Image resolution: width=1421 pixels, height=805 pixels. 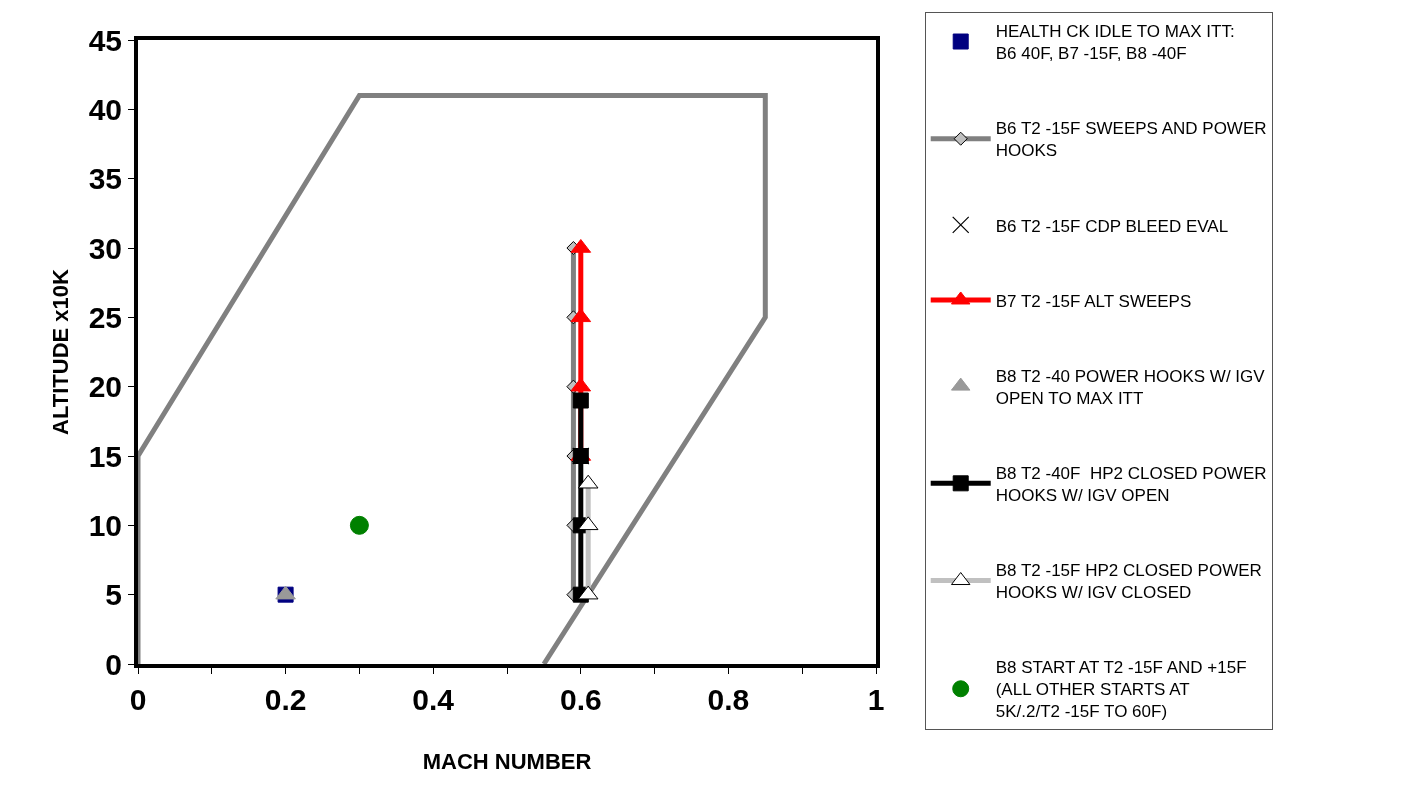 I want to click on legend-label: B8 T2 -15F HP2 CLOSED POWER HOOKS W/ IGV CLOSED, so click(x=1128, y=582).